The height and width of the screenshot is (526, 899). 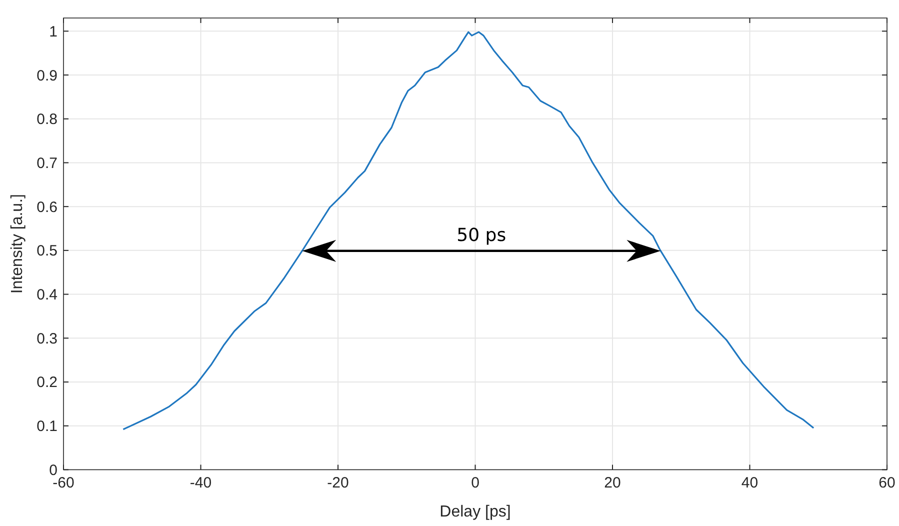 I want to click on y-tick-label: 0.4, so click(x=47, y=295).